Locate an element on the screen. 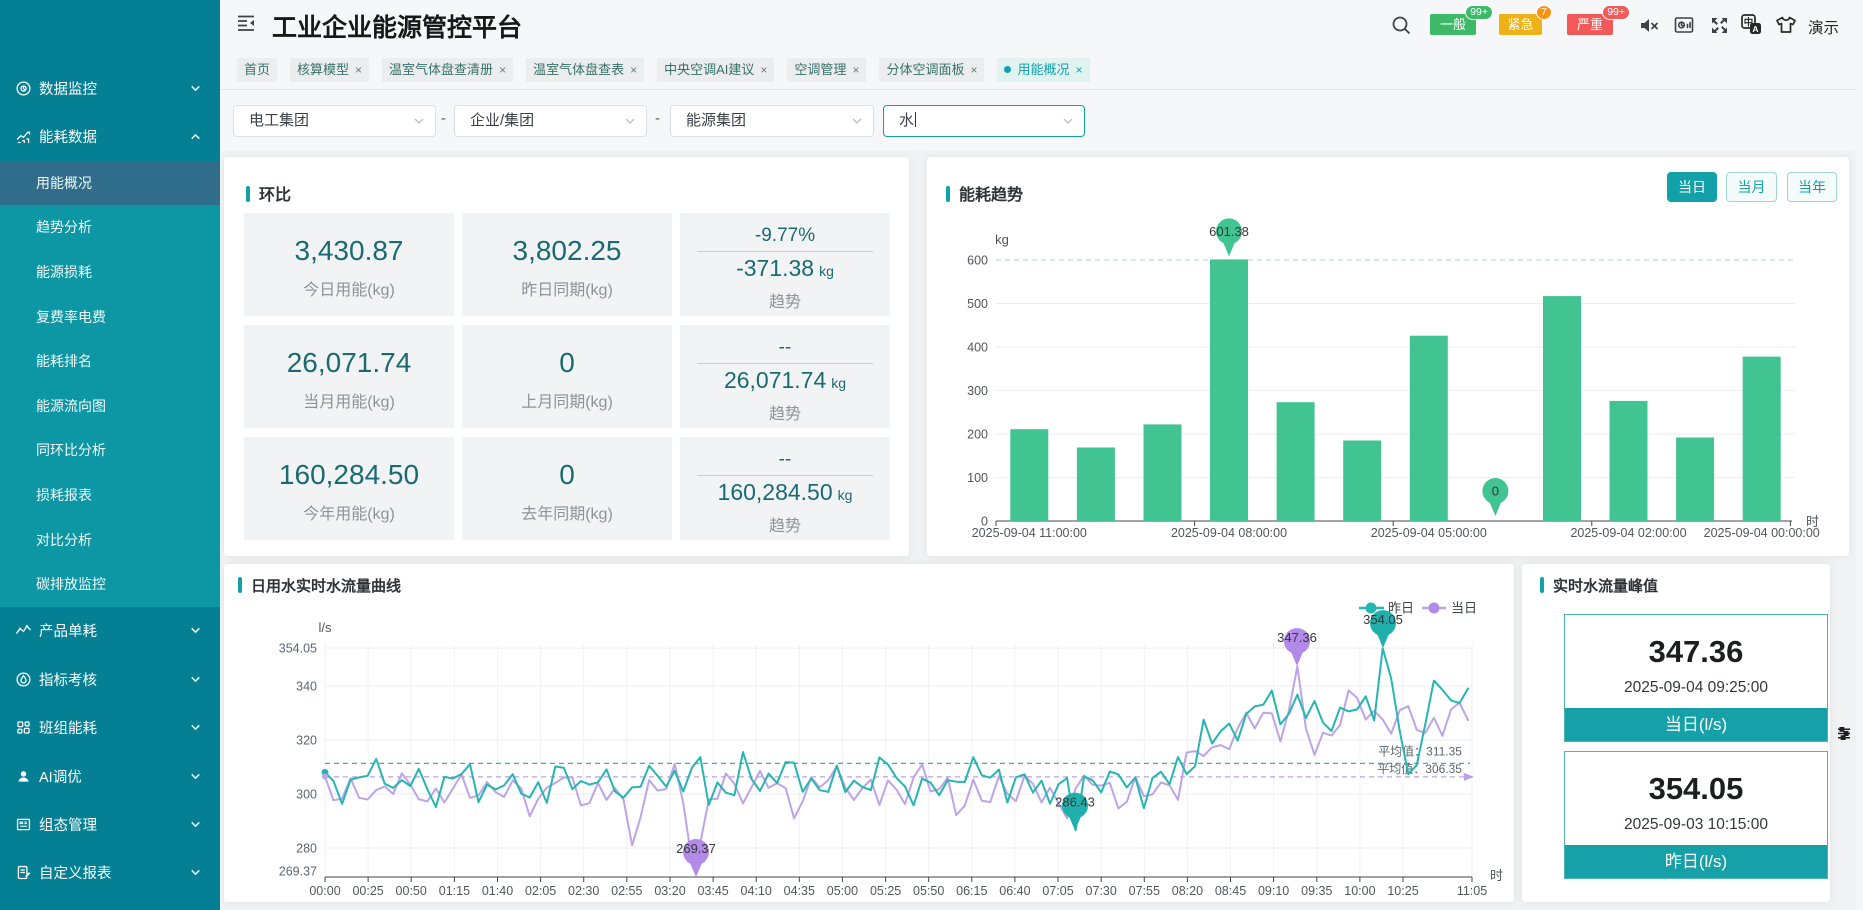 The width and height of the screenshot is (1863, 910). svg-text: 00:00 is located at coordinates (324, 891).